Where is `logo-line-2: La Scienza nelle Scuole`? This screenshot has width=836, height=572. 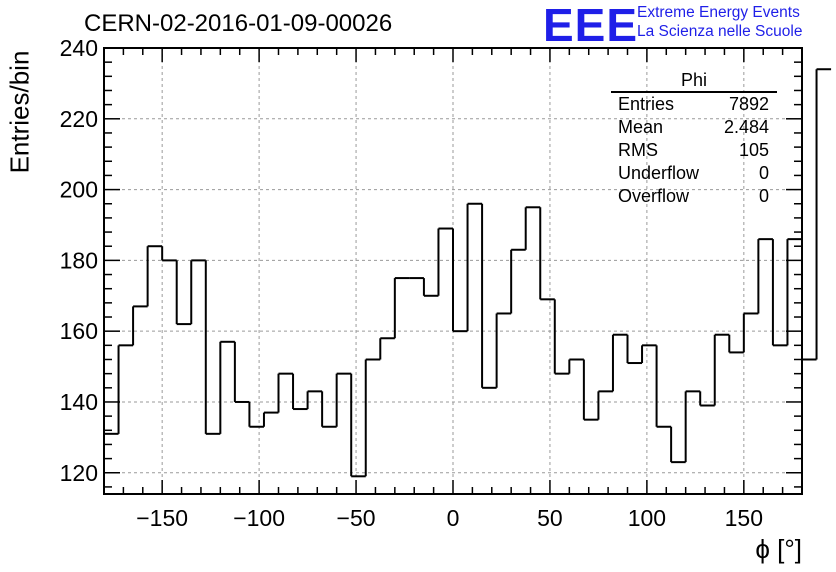
logo-line-2: La Scienza nelle Scuole is located at coordinates (720, 31).